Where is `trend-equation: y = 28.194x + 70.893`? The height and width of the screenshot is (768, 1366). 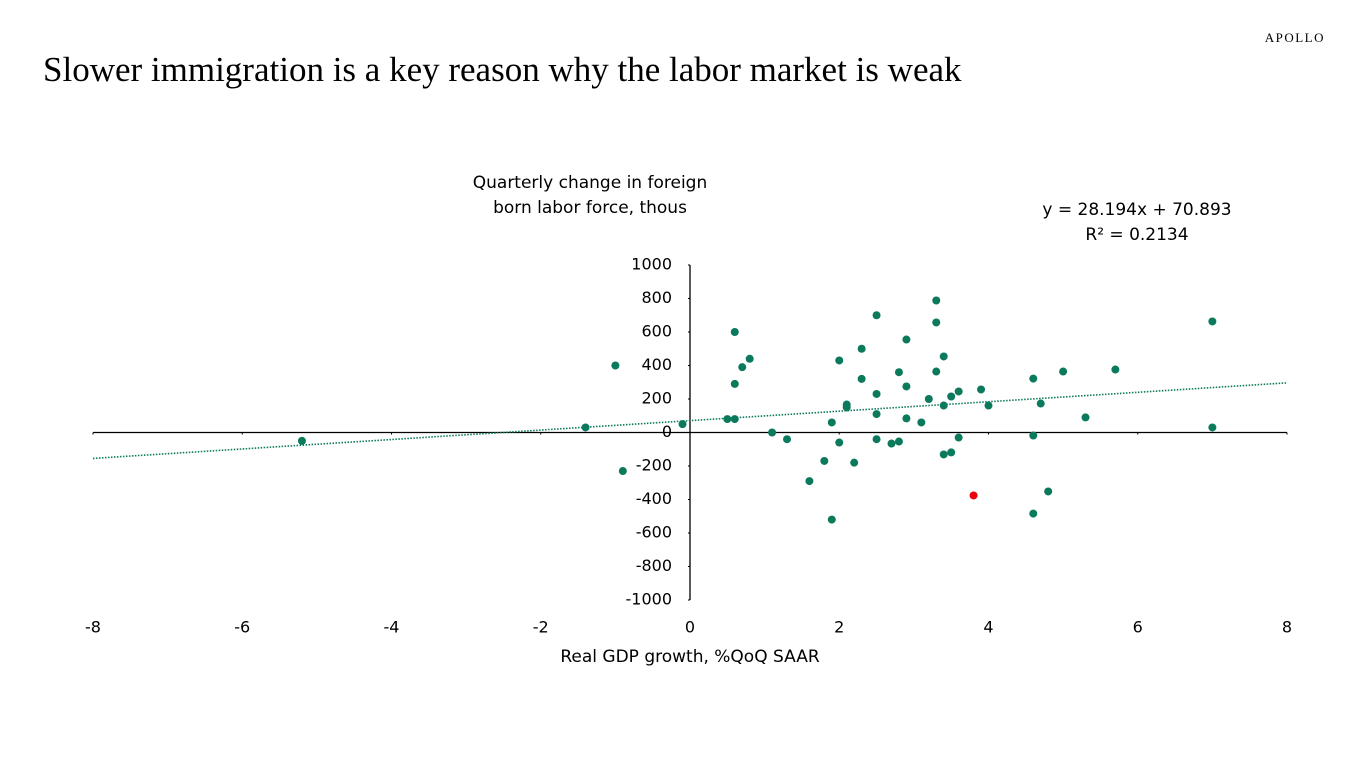 trend-equation: y = 28.194x + 70.893 is located at coordinates (1136, 210).